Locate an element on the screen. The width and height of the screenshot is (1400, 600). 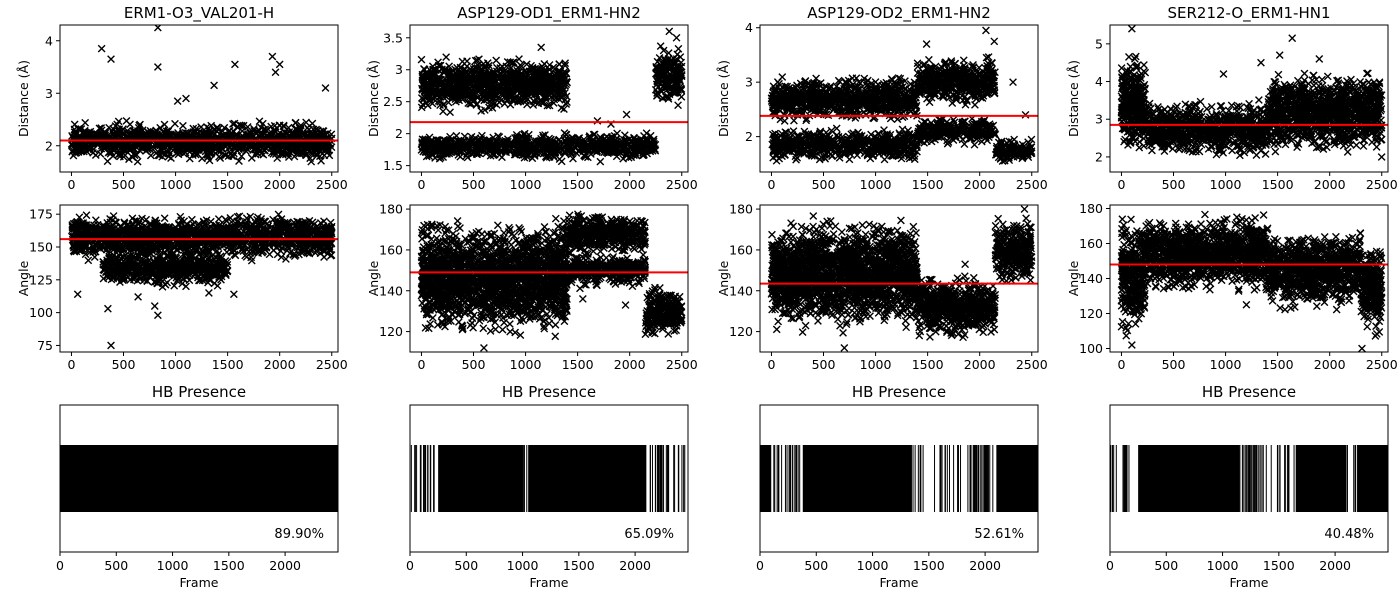
y-tick-label: 2 is located at coordinates (49, 145).